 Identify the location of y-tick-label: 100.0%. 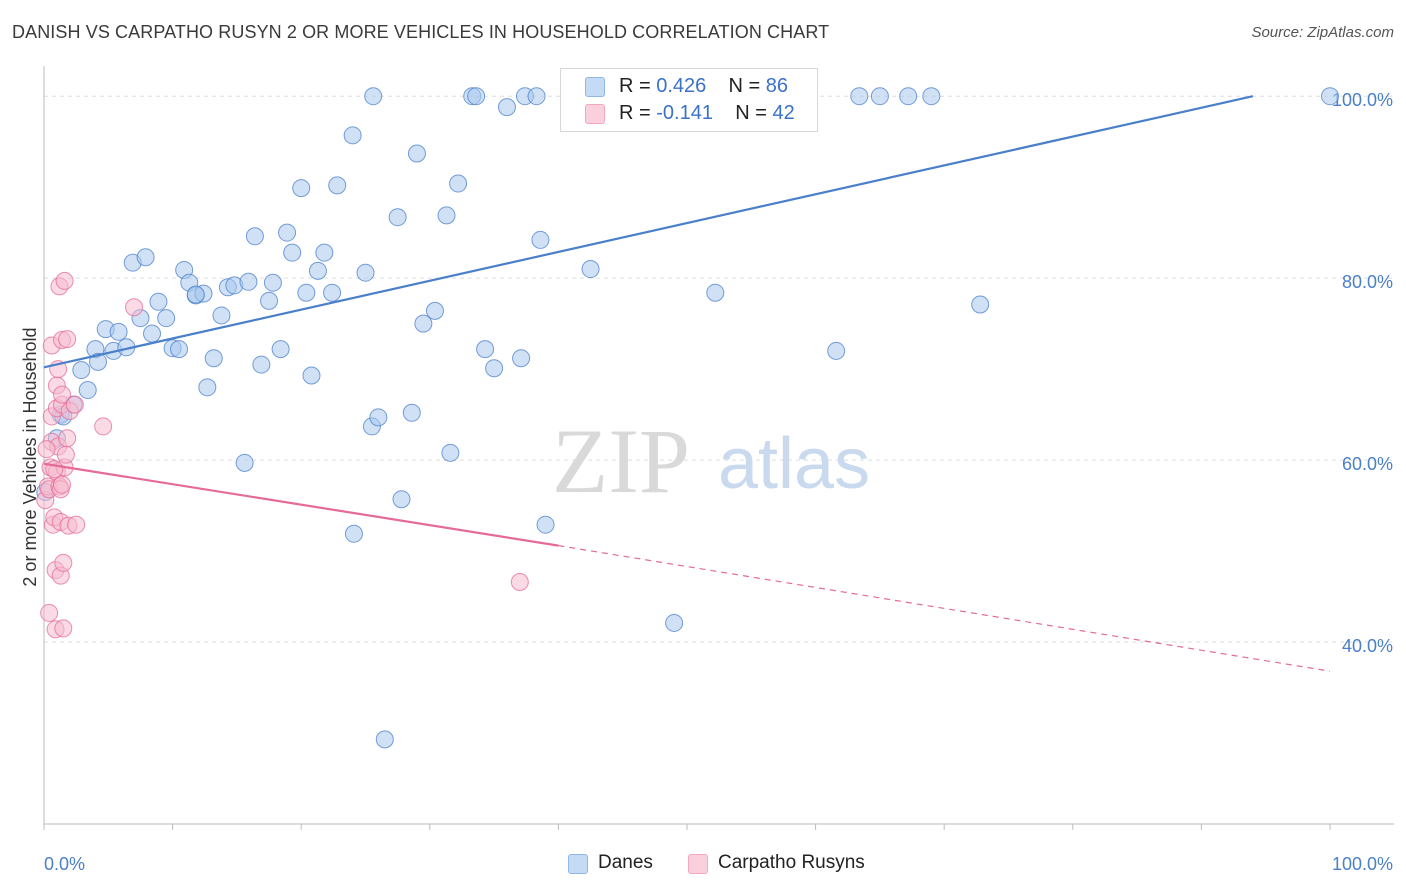
(1362, 100).